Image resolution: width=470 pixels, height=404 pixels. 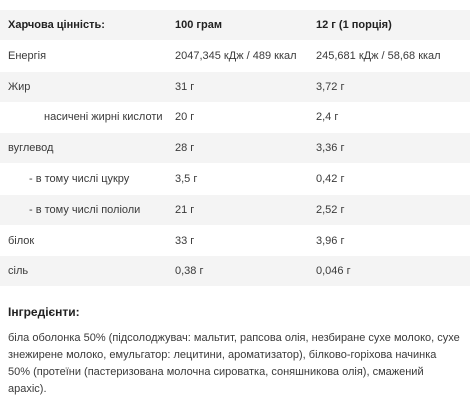 What do you see at coordinates (27, 56) in the screenshot?
I see `row-name: Енергія` at bounding box center [27, 56].